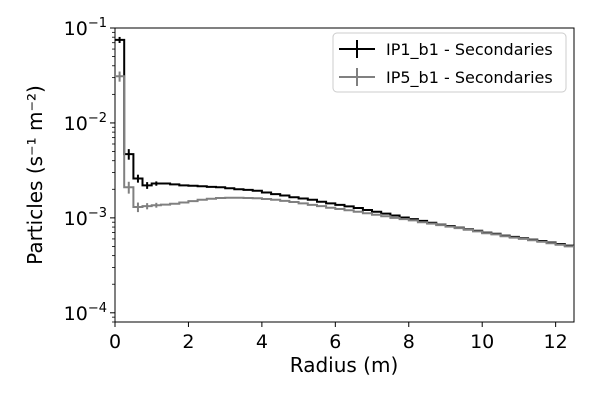  What do you see at coordinates (482, 342) in the screenshot?
I see `x-tick-label: 10` at bounding box center [482, 342].